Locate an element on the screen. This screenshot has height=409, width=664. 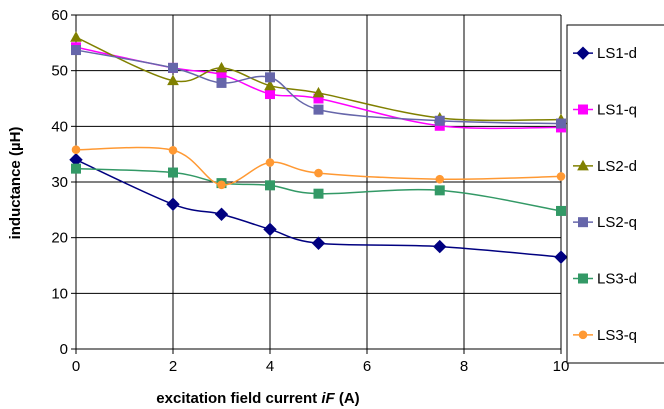
legend-box is located at coordinates (615, 194).